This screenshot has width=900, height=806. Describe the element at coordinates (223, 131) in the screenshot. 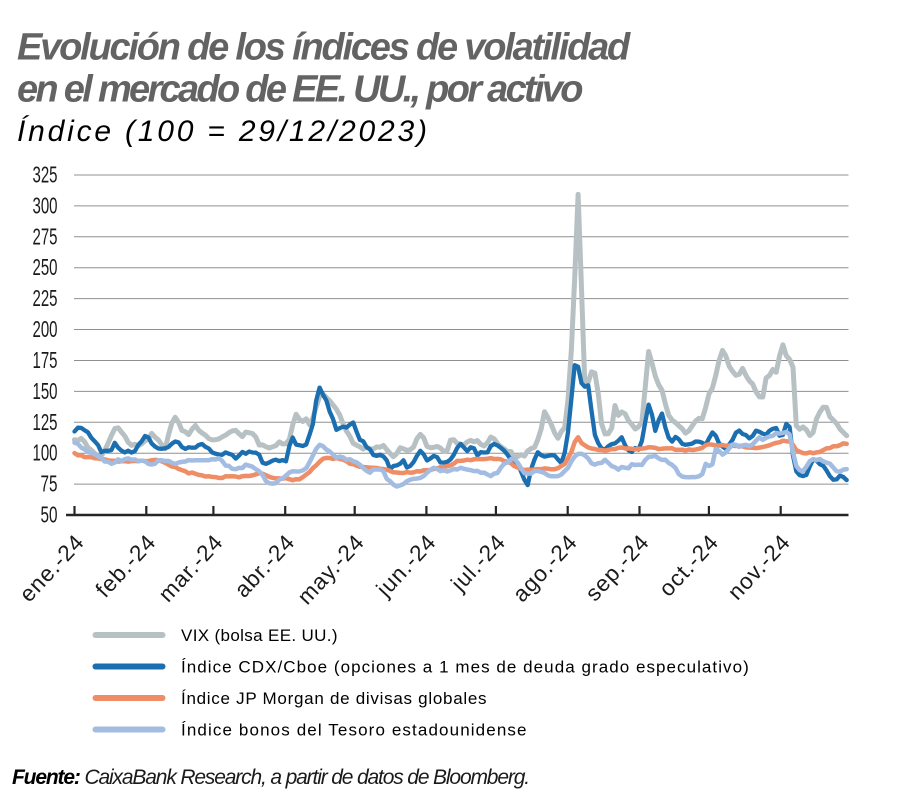

I see `svg-text: Índice (100 = 29/12/2023)` at that location.